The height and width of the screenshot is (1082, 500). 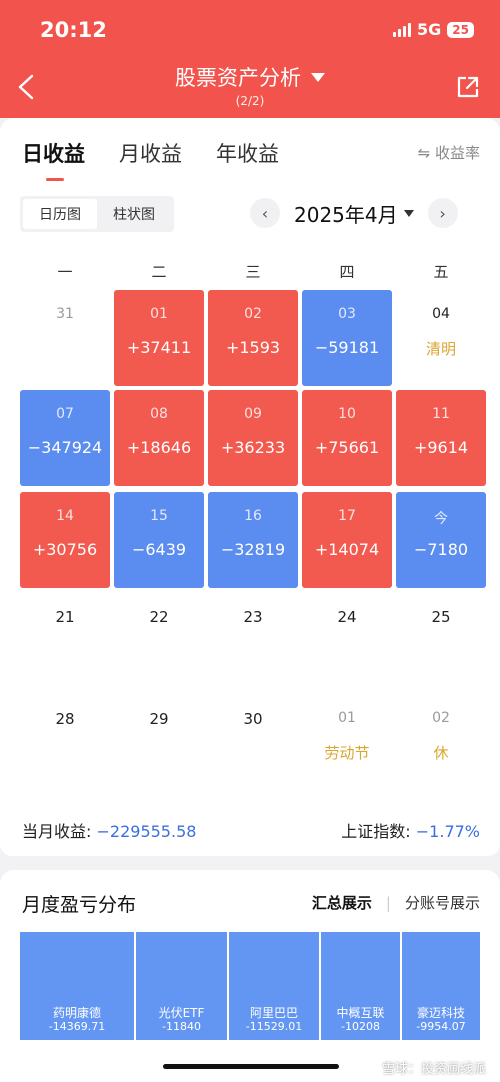 What do you see at coordinates (347, 617) in the screenshot?
I see `day-number: 24` at bounding box center [347, 617].